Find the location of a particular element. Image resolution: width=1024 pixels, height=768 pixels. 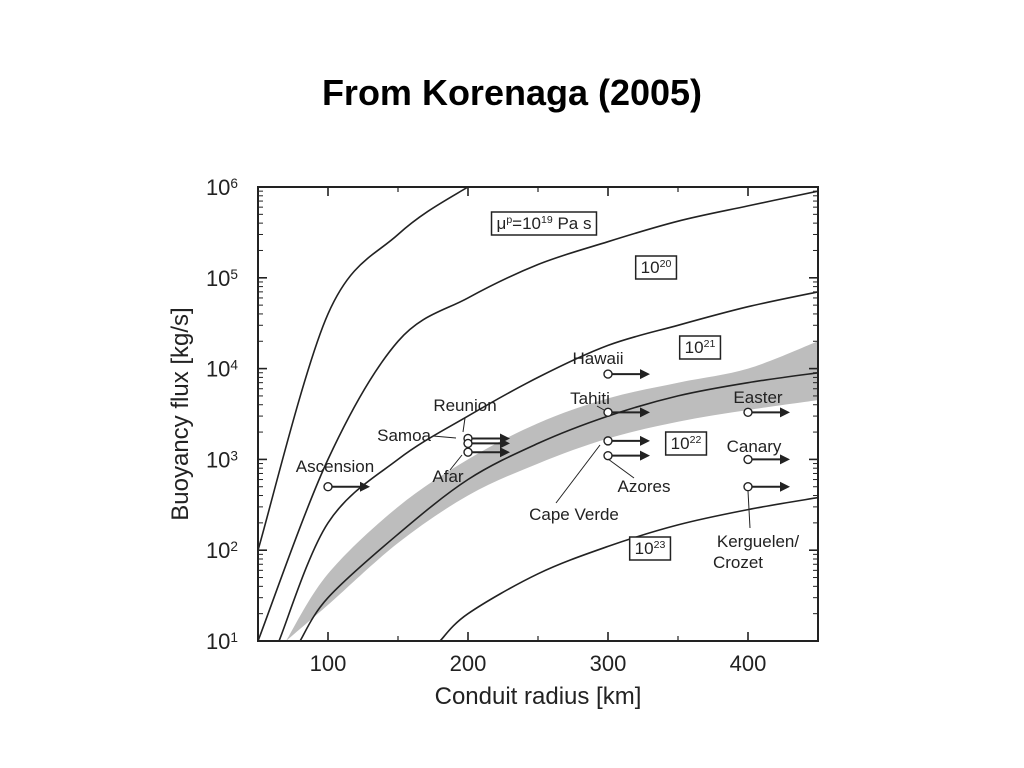

y-tick-label: 10³ is located at coordinates (222, 459).